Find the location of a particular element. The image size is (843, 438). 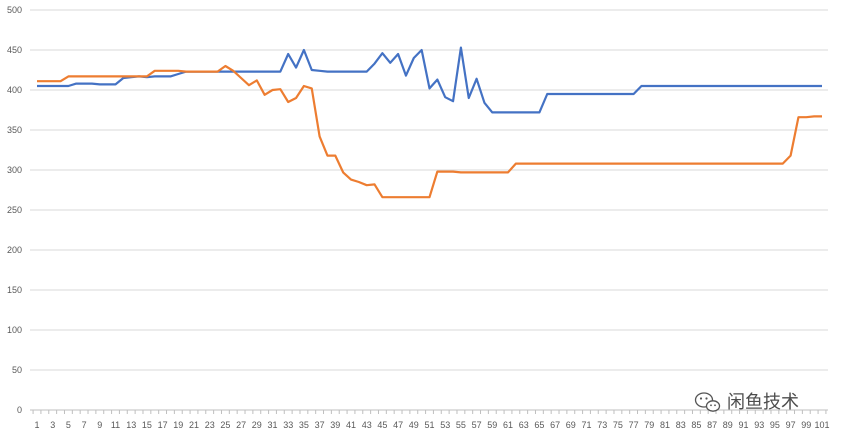

x-tick-label: 3 is located at coordinates (52, 425).